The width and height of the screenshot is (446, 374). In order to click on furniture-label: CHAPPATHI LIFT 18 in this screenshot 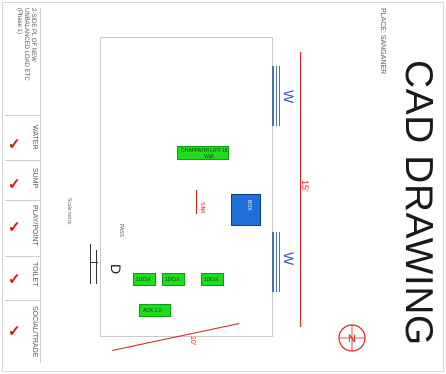, I will do `click(204, 151)`.